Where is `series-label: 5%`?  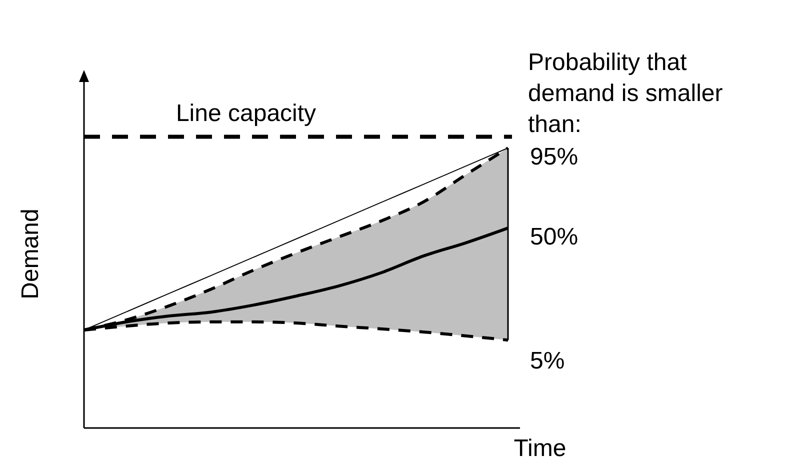
series-label: 5% is located at coordinates (547, 360).